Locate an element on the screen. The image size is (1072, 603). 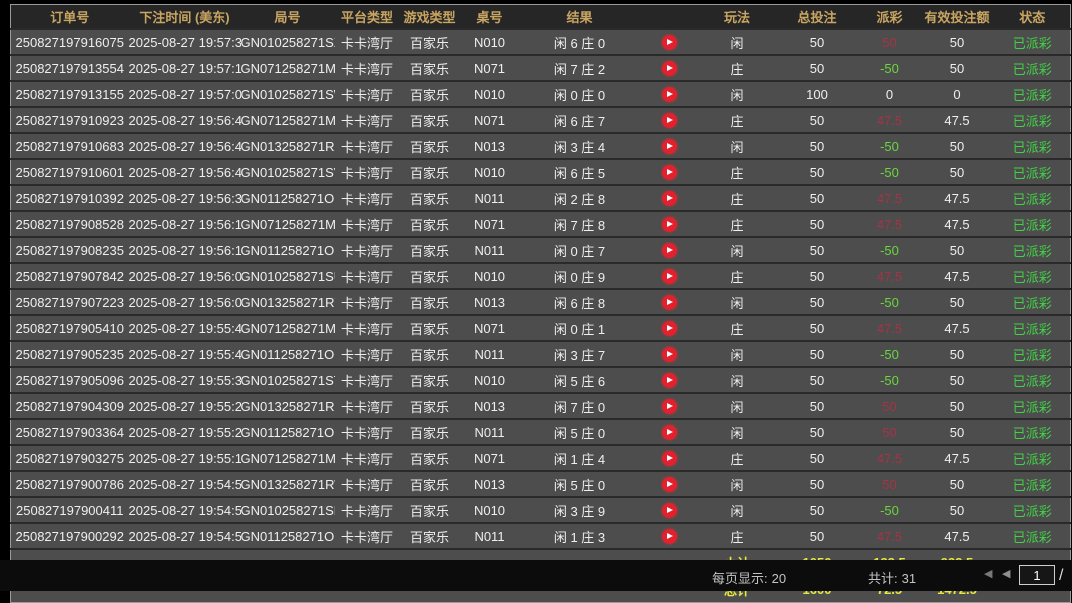
table-no-cell: N013 is located at coordinates (489, 406).